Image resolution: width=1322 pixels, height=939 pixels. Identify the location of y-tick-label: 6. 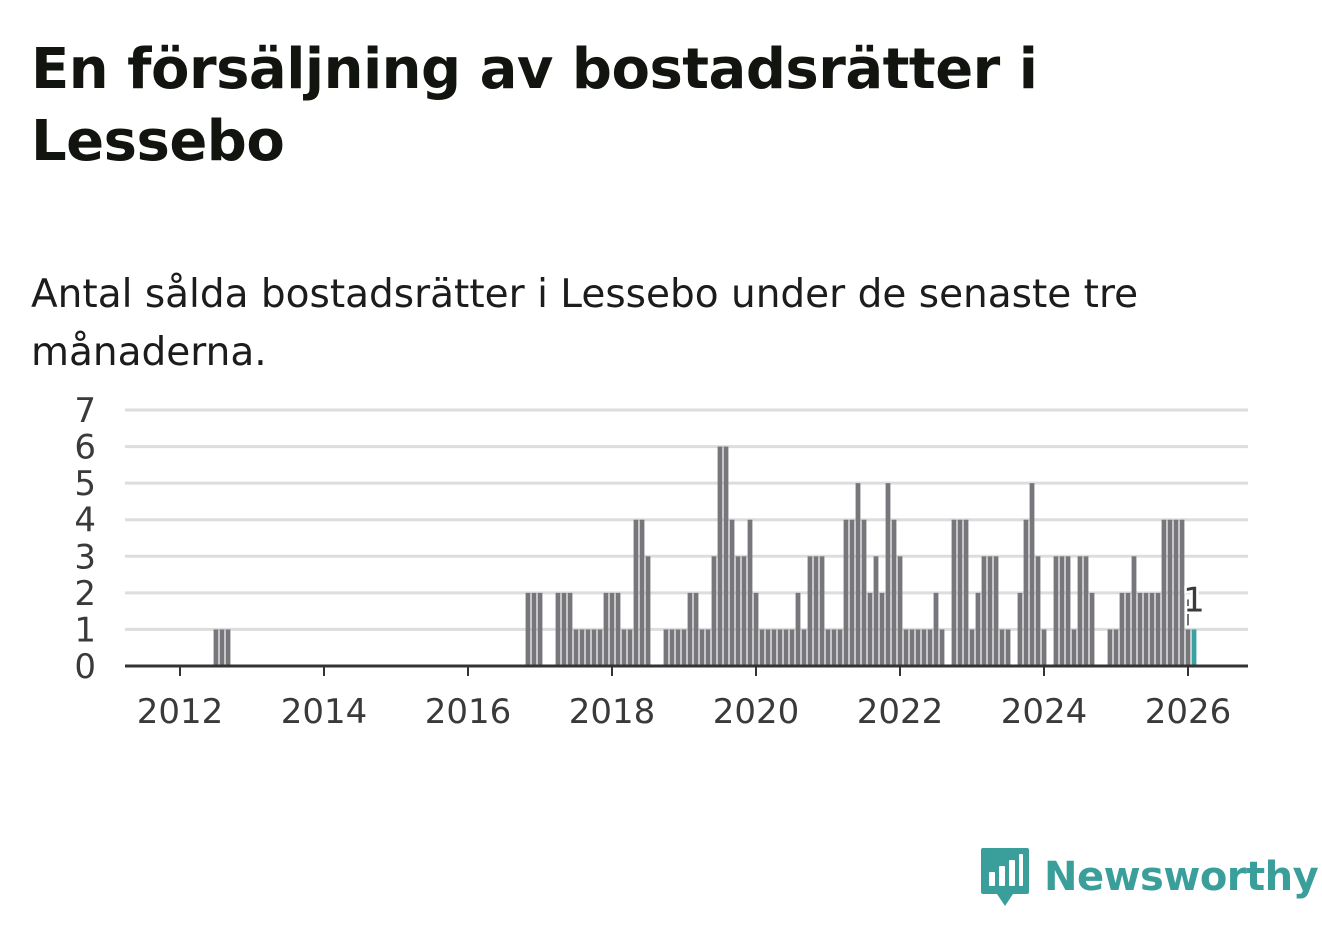
(85, 448).